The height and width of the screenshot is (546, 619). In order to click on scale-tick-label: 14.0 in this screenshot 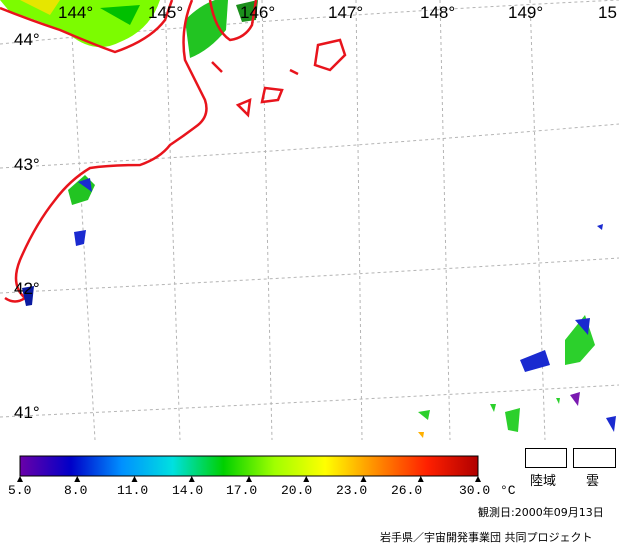, I will do `click(187, 490)`.